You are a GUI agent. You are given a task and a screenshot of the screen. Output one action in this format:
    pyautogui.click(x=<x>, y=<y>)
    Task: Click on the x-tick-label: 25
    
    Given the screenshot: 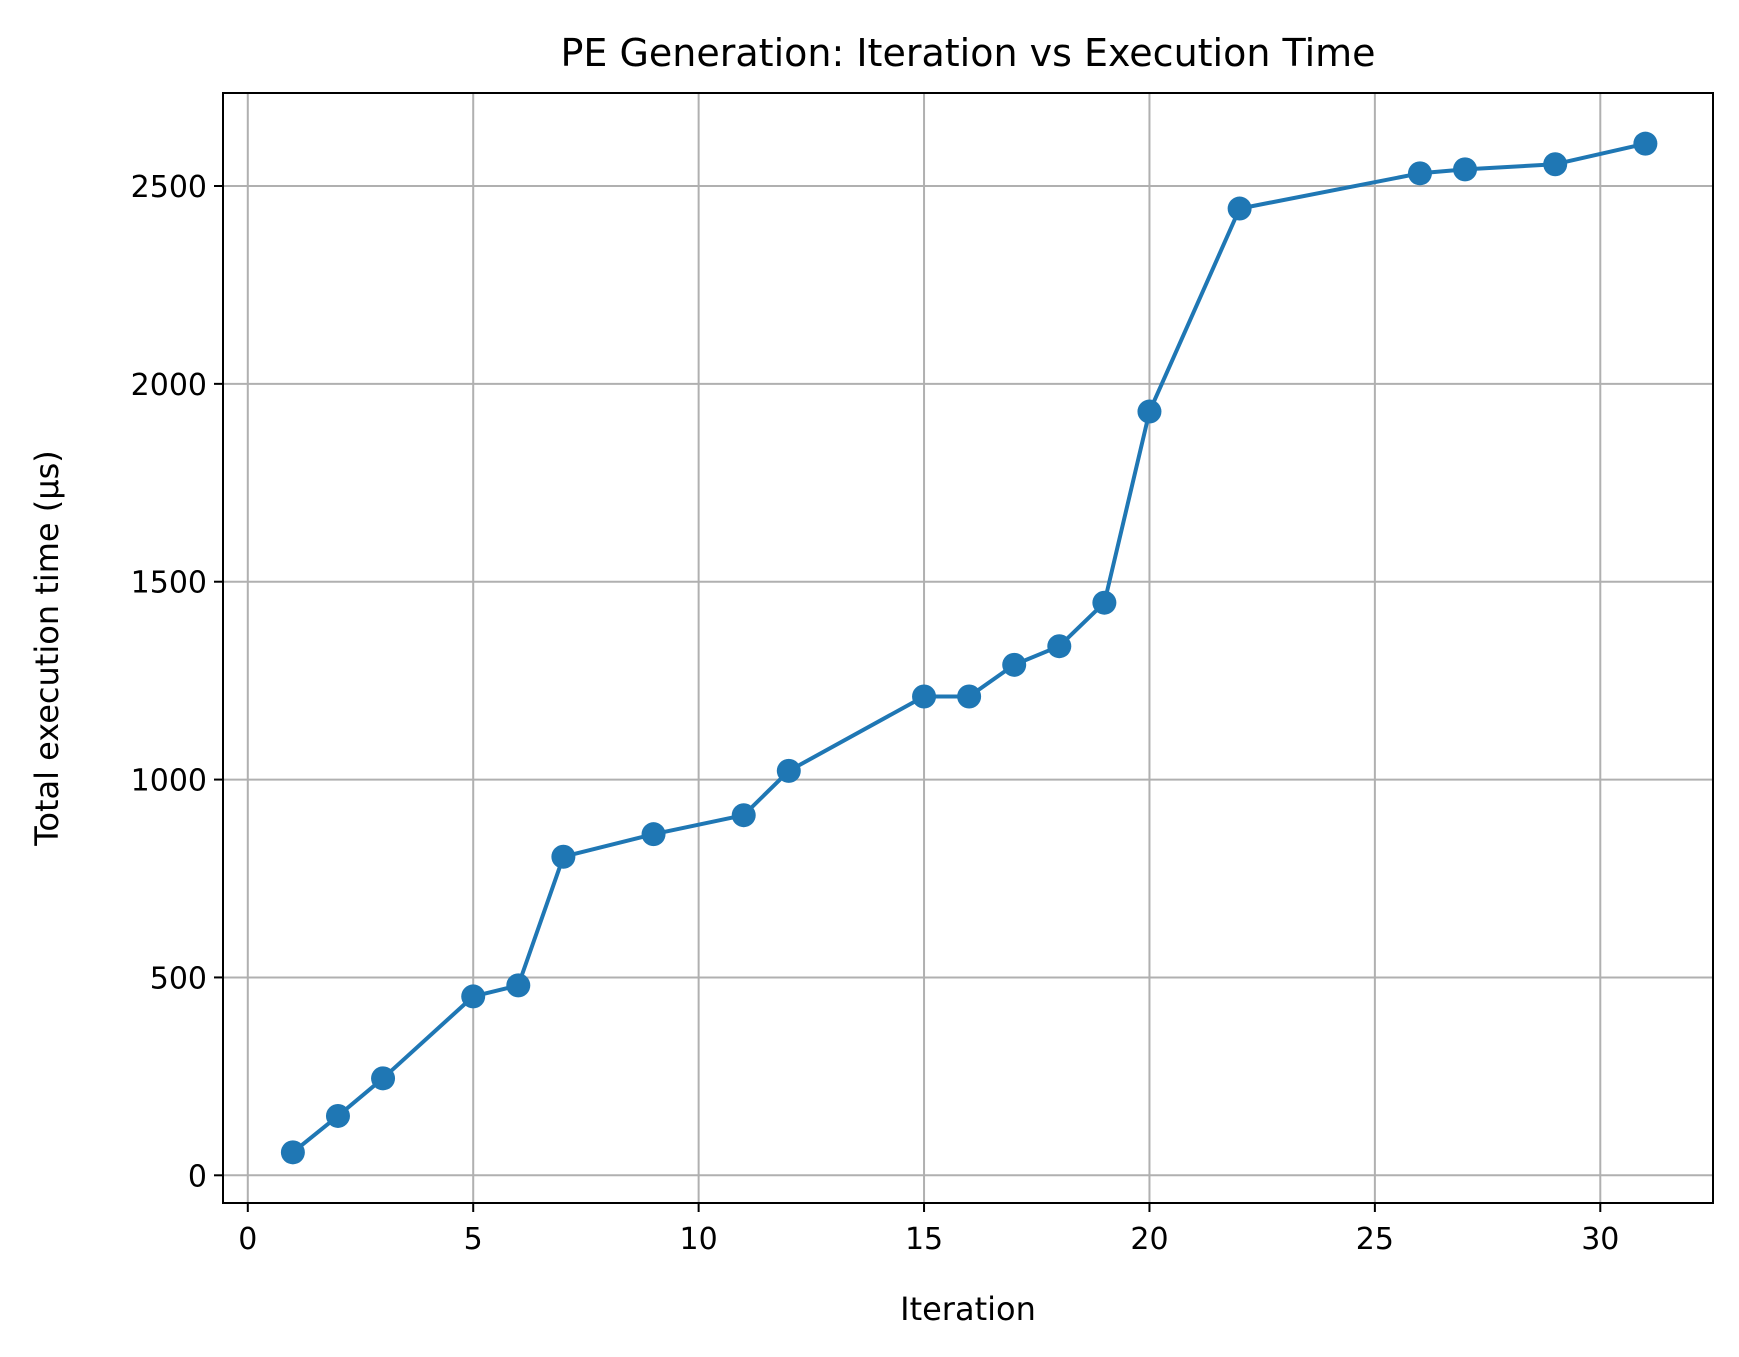 What is the action you would take?
    pyautogui.click(x=1375, y=1239)
    